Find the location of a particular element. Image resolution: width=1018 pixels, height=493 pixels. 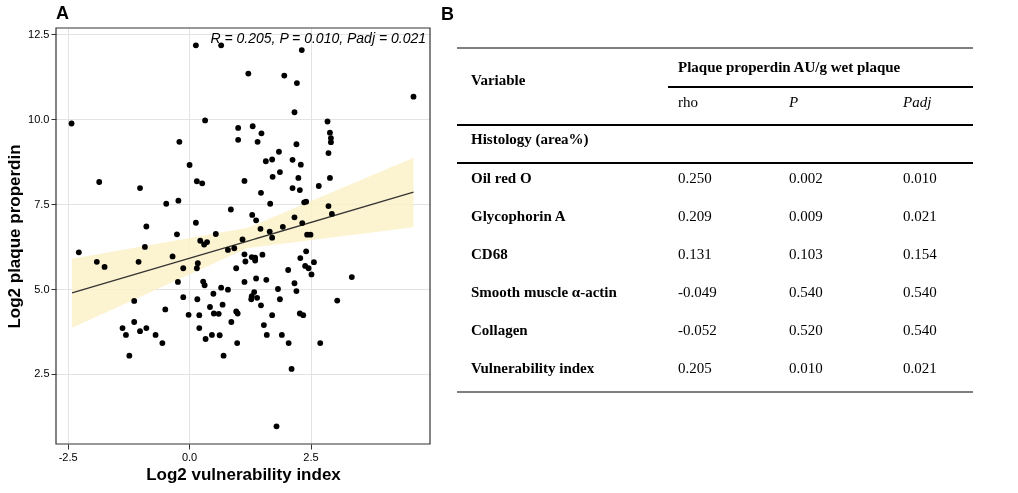

text: Histology (area%) is located at coordinates (530, 139).